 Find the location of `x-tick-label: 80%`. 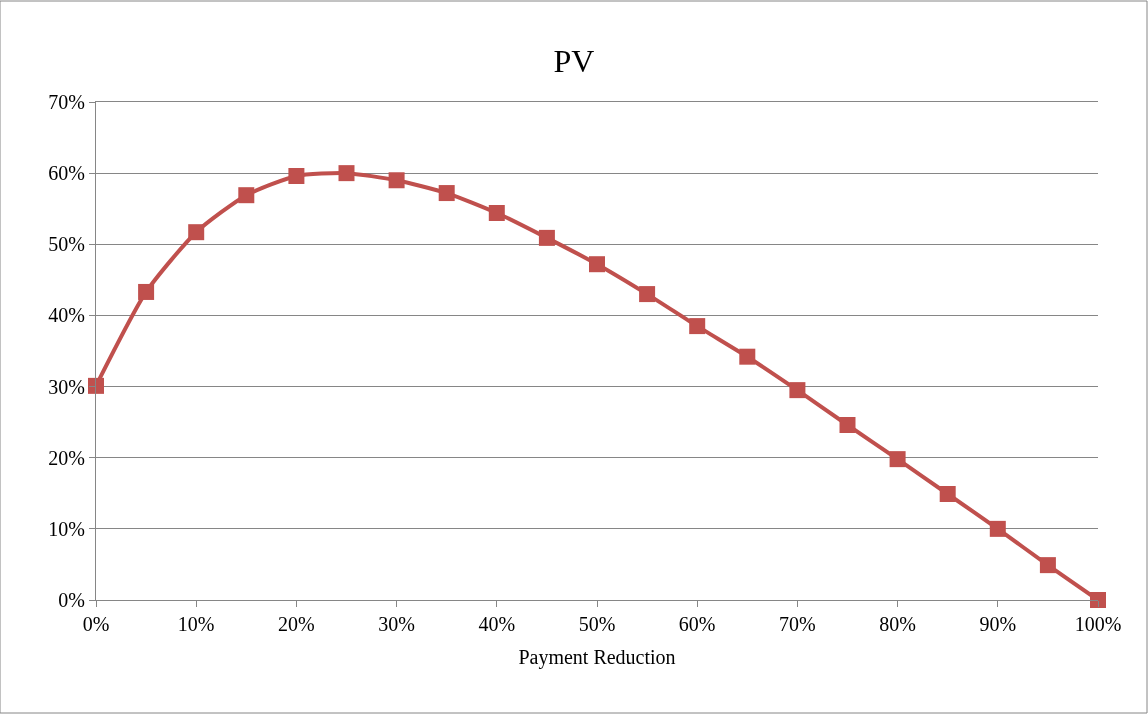

x-tick-label: 80% is located at coordinates (897, 624).